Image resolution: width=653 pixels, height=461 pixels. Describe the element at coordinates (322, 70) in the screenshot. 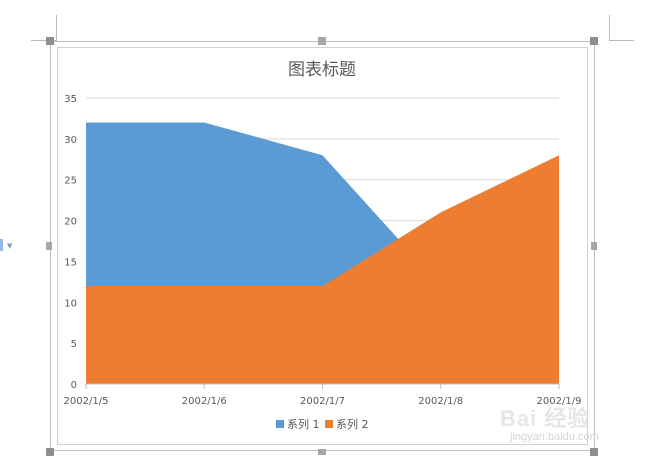

I see `chart-title: 图表标题` at that location.